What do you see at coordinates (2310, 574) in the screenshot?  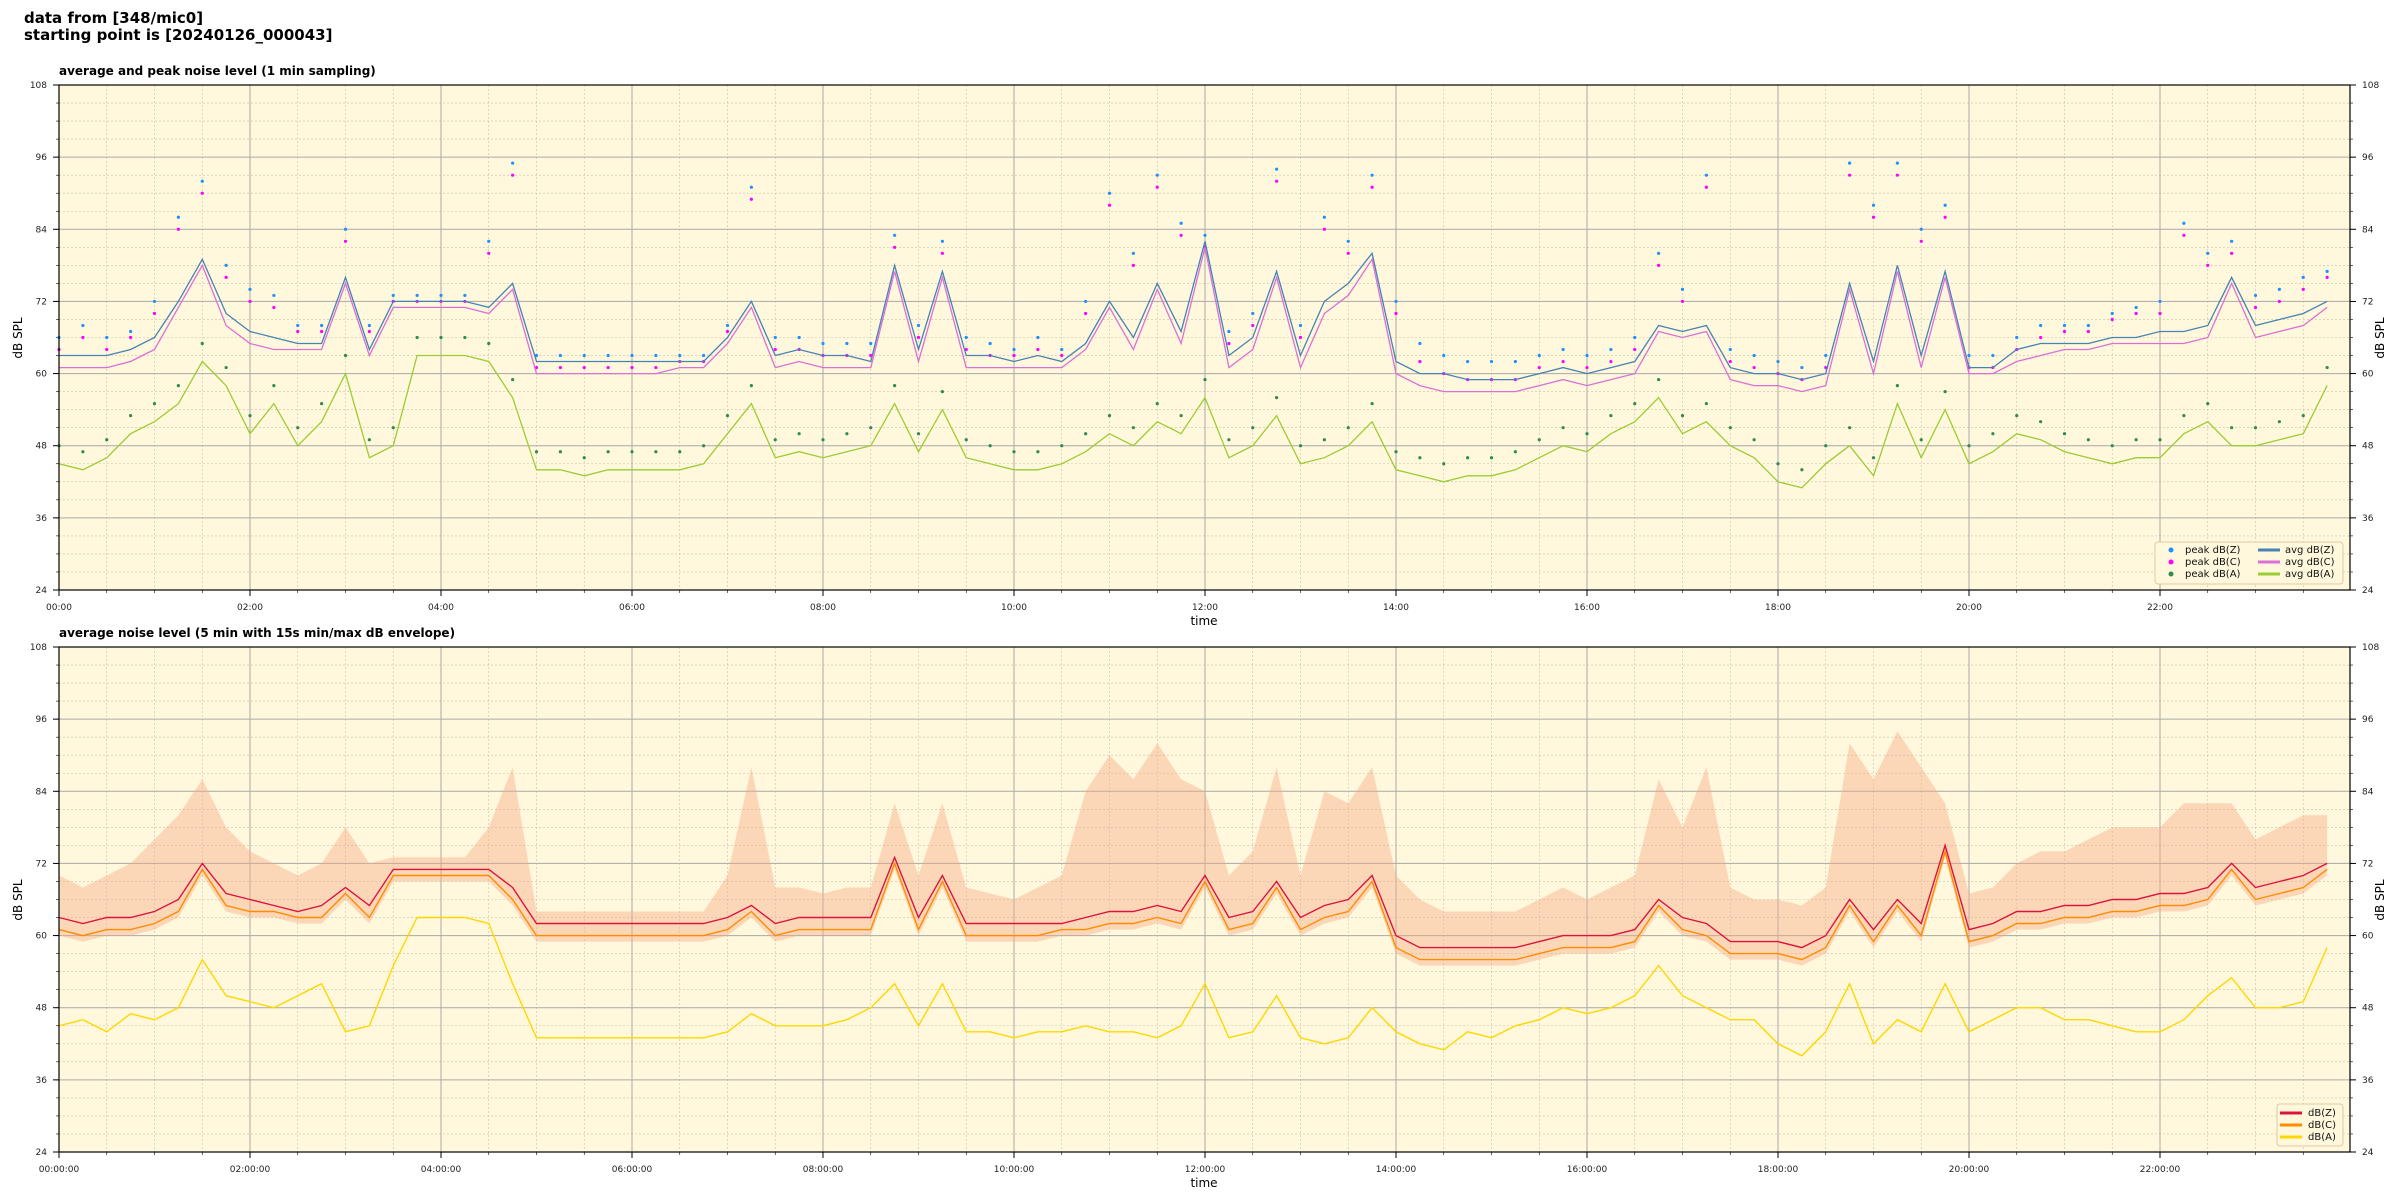 I see `legend-label: avg dB(A)` at bounding box center [2310, 574].